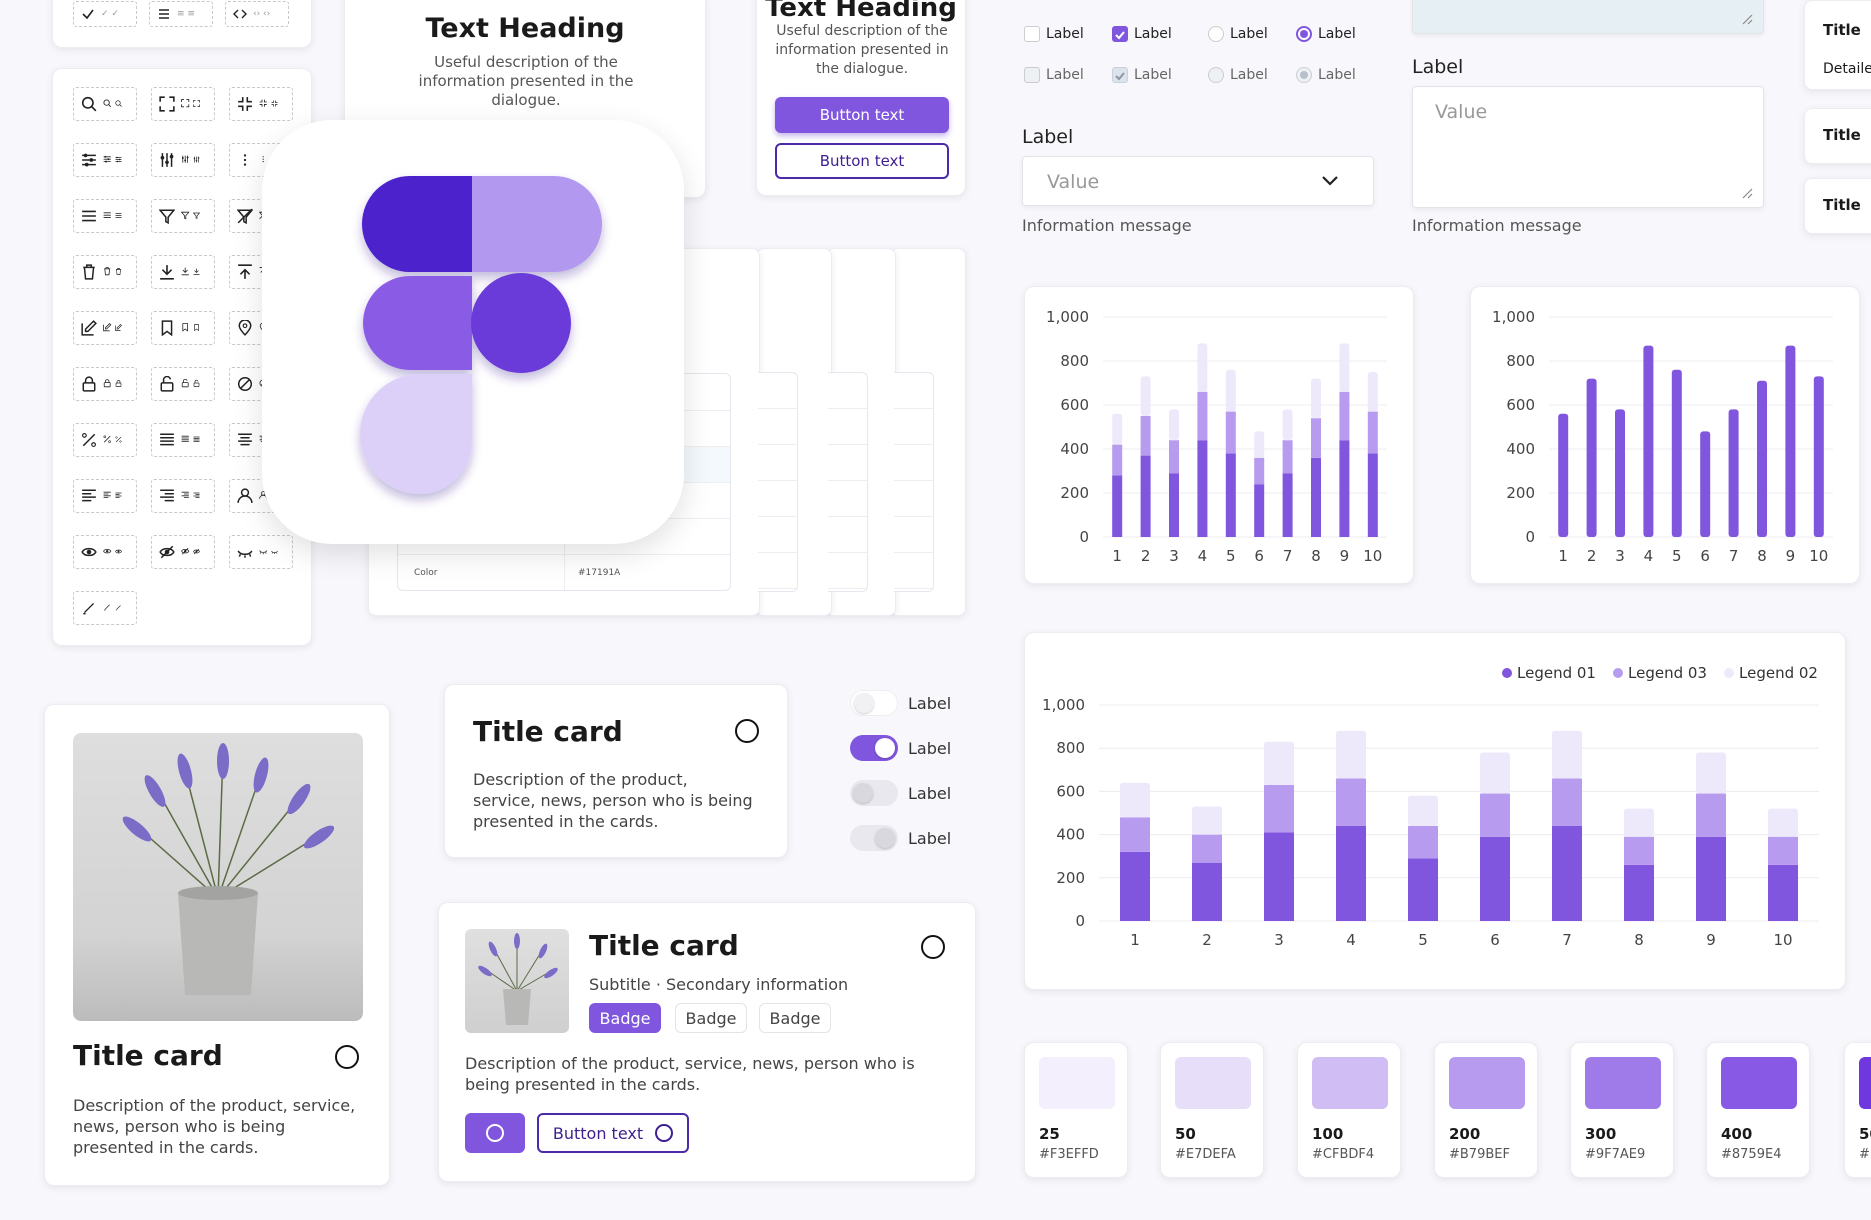 The height and width of the screenshot is (1220, 1871). I want to click on lavender-photo, so click(218, 877).